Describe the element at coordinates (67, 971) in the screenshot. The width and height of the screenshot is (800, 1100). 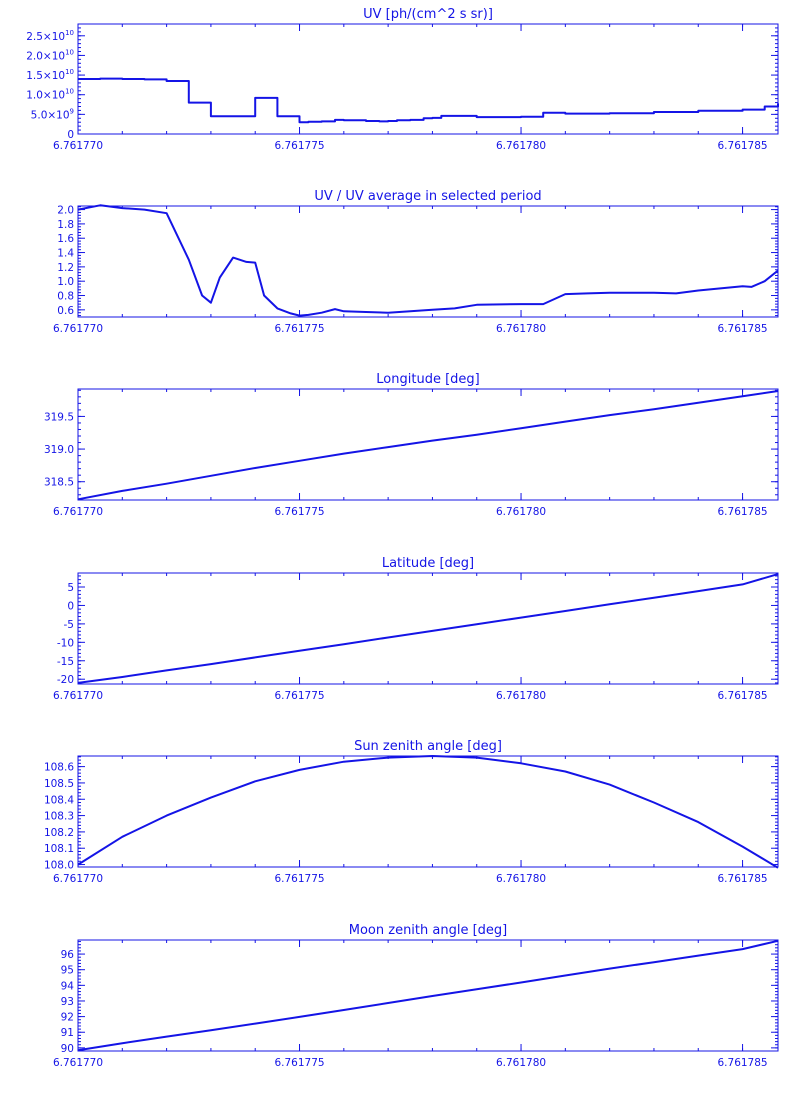
I see `y-tick-label: 95` at that location.